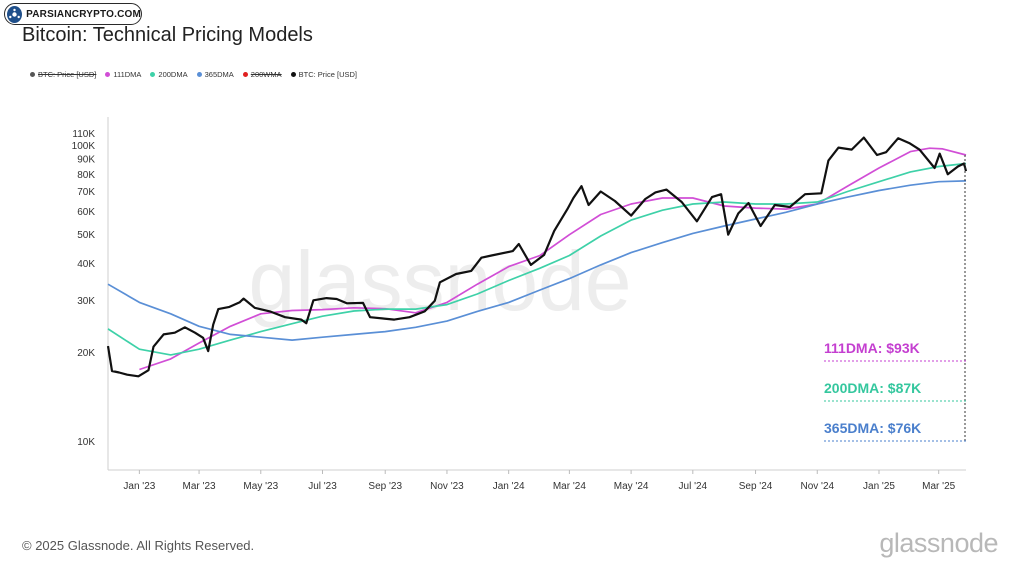  I want to click on legend-label: 111DMA, so click(127, 74).